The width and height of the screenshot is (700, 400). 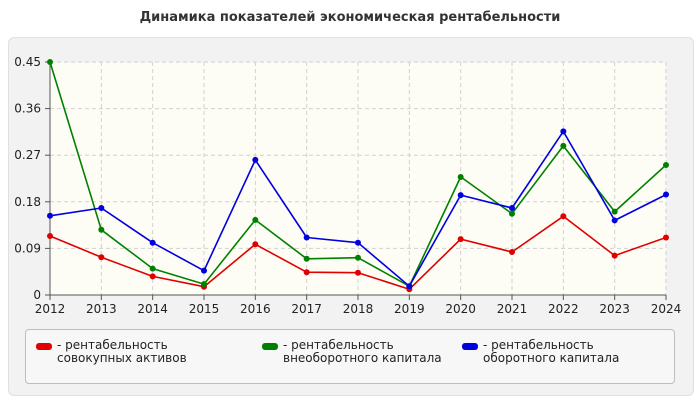 I want to click on x-tick-label: 2023, so click(x=614, y=309).